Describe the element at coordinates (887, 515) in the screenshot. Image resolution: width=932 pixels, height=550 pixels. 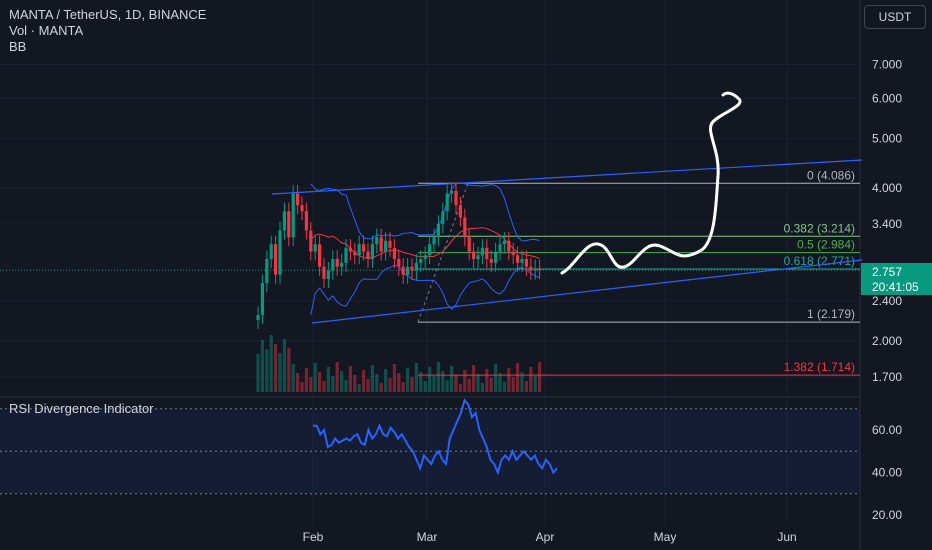
I see `rsi-tick-label: 20.00` at that location.